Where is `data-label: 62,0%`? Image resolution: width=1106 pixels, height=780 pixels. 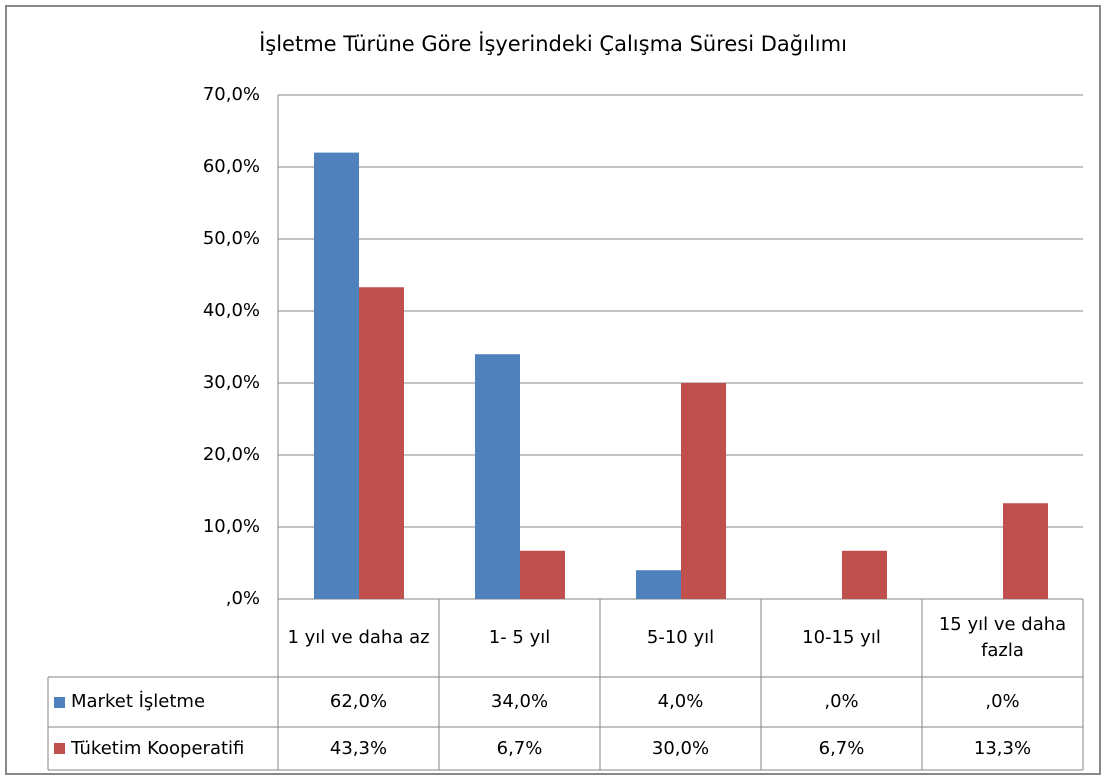
data-label: 62,0% is located at coordinates (358, 702).